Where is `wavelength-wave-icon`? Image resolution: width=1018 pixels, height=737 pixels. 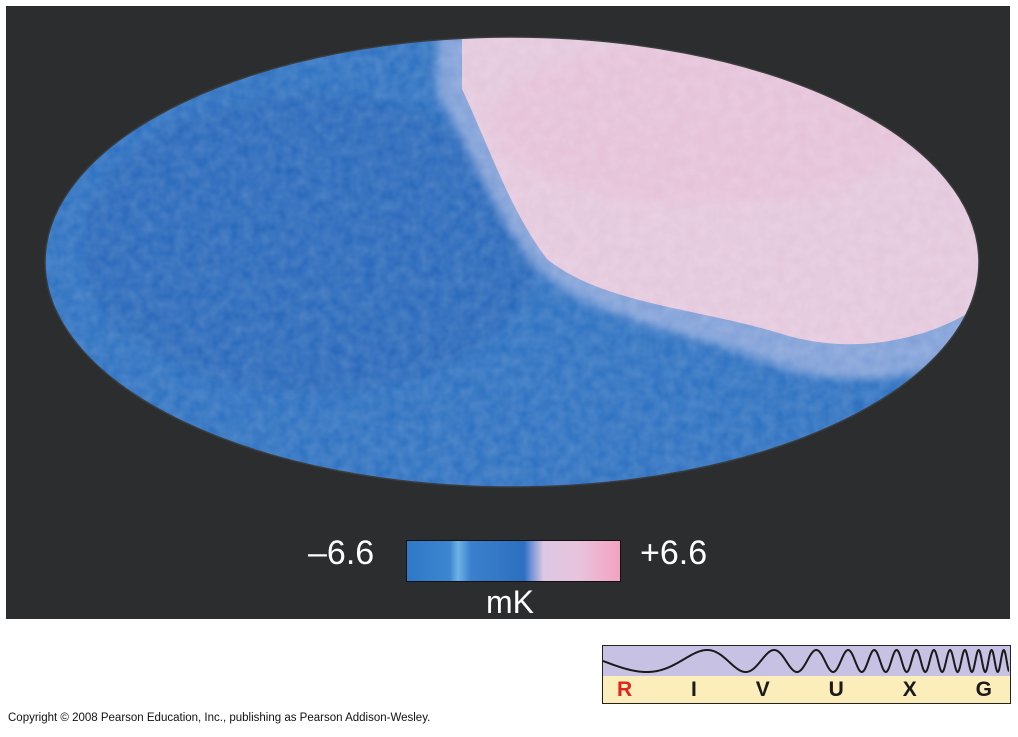
wavelength-wave-icon is located at coordinates (806, 661).